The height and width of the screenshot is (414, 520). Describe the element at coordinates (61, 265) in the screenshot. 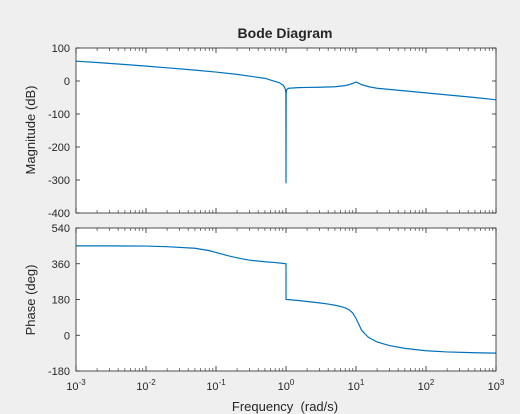

I see `y-tick-label: 360` at that location.